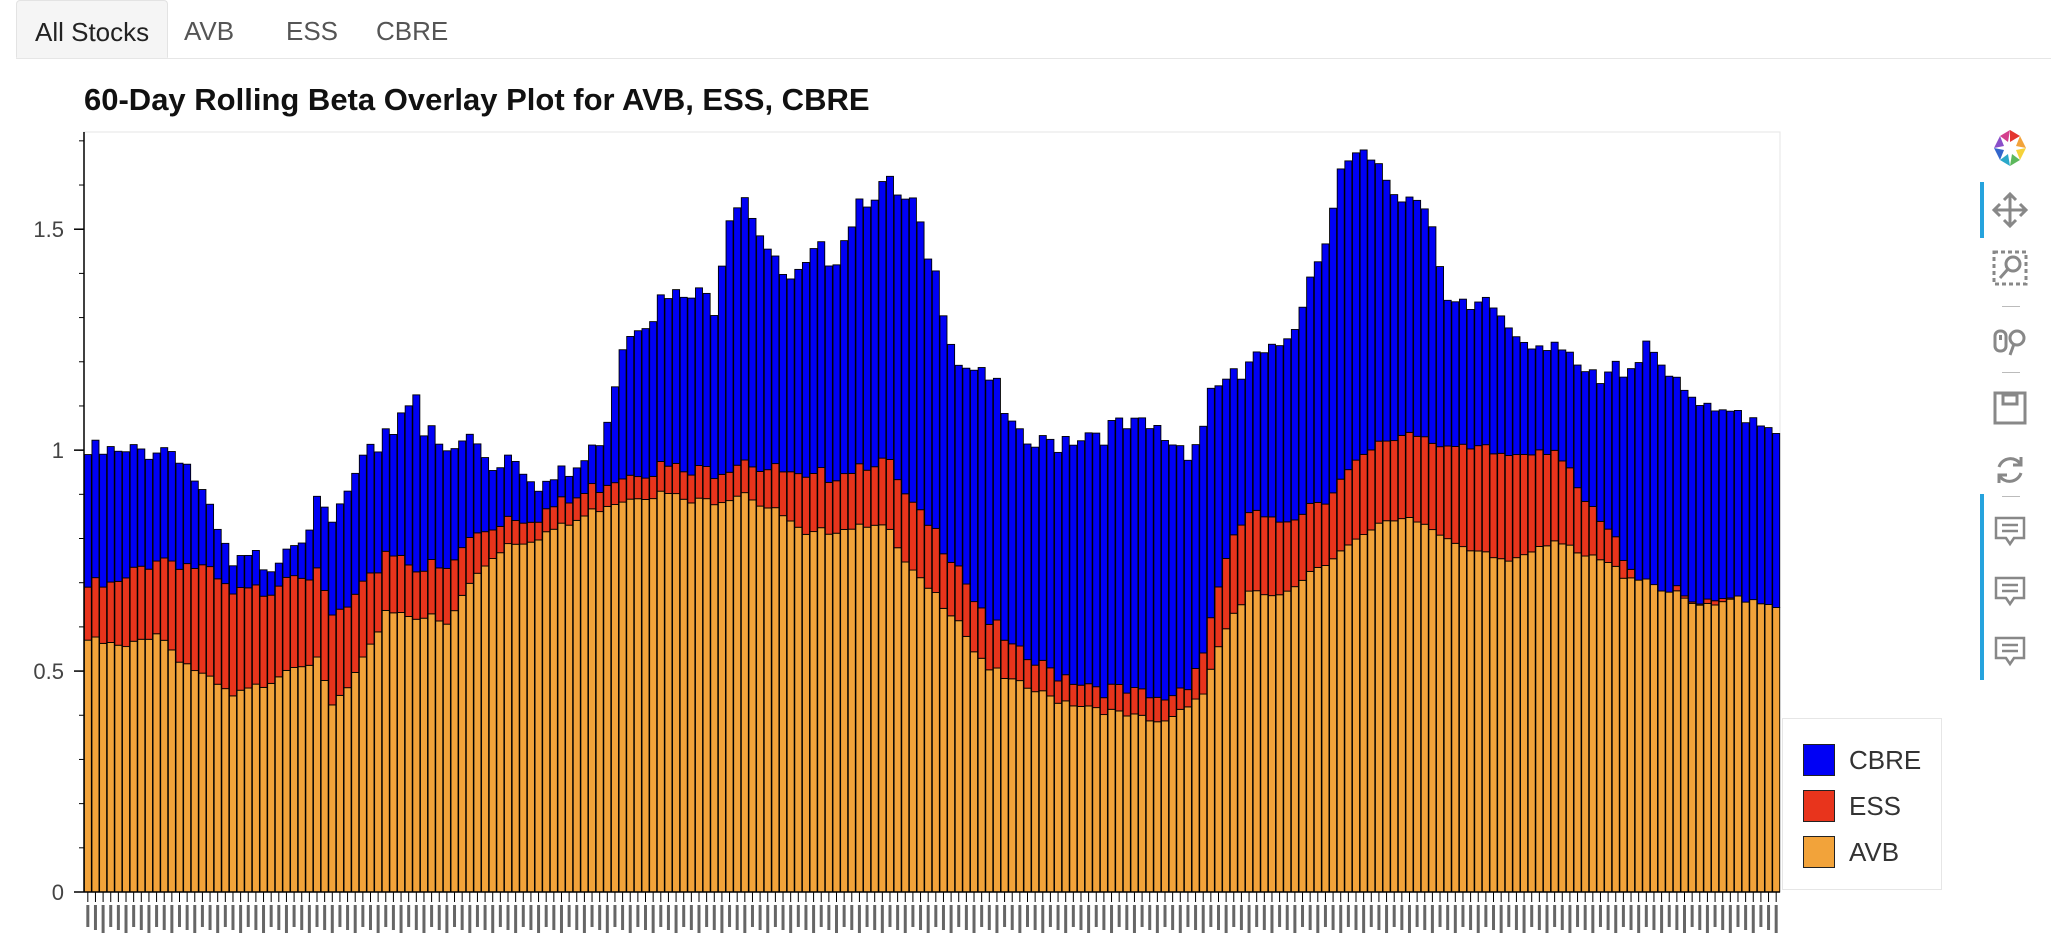 This screenshot has width=2054, height=937. What do you see at coordinates (1851, 852) in the screenshot?
I see `legend-item-avb: AVB` at bounding box center [1851, 852].